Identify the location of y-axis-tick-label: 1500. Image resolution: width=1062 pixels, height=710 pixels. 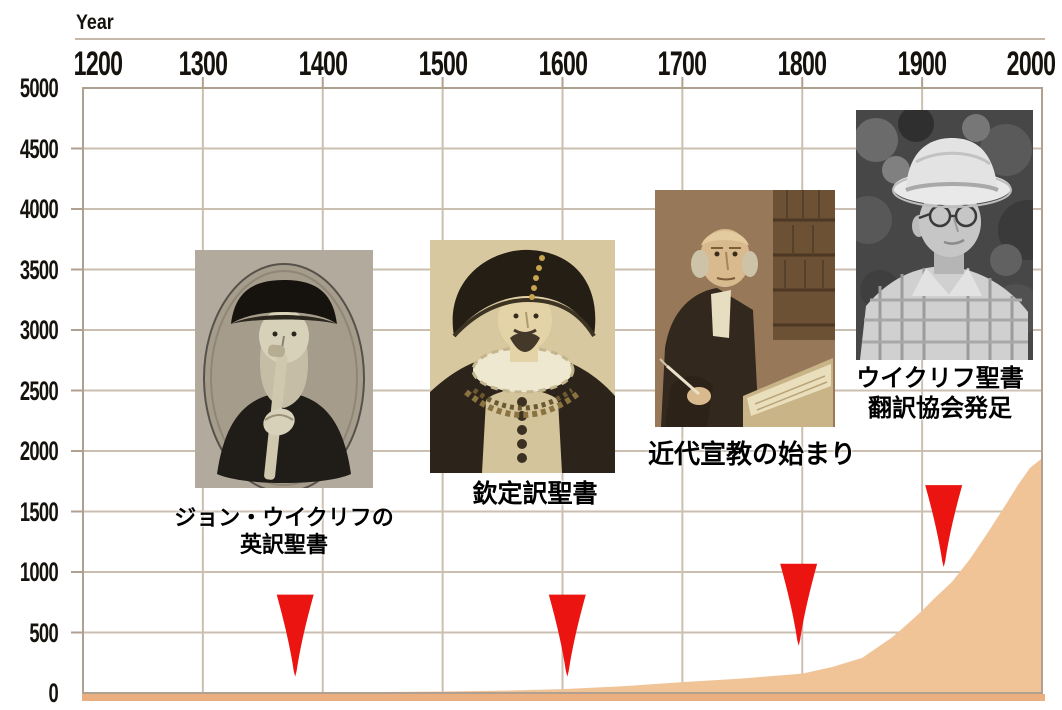
(39, 511).